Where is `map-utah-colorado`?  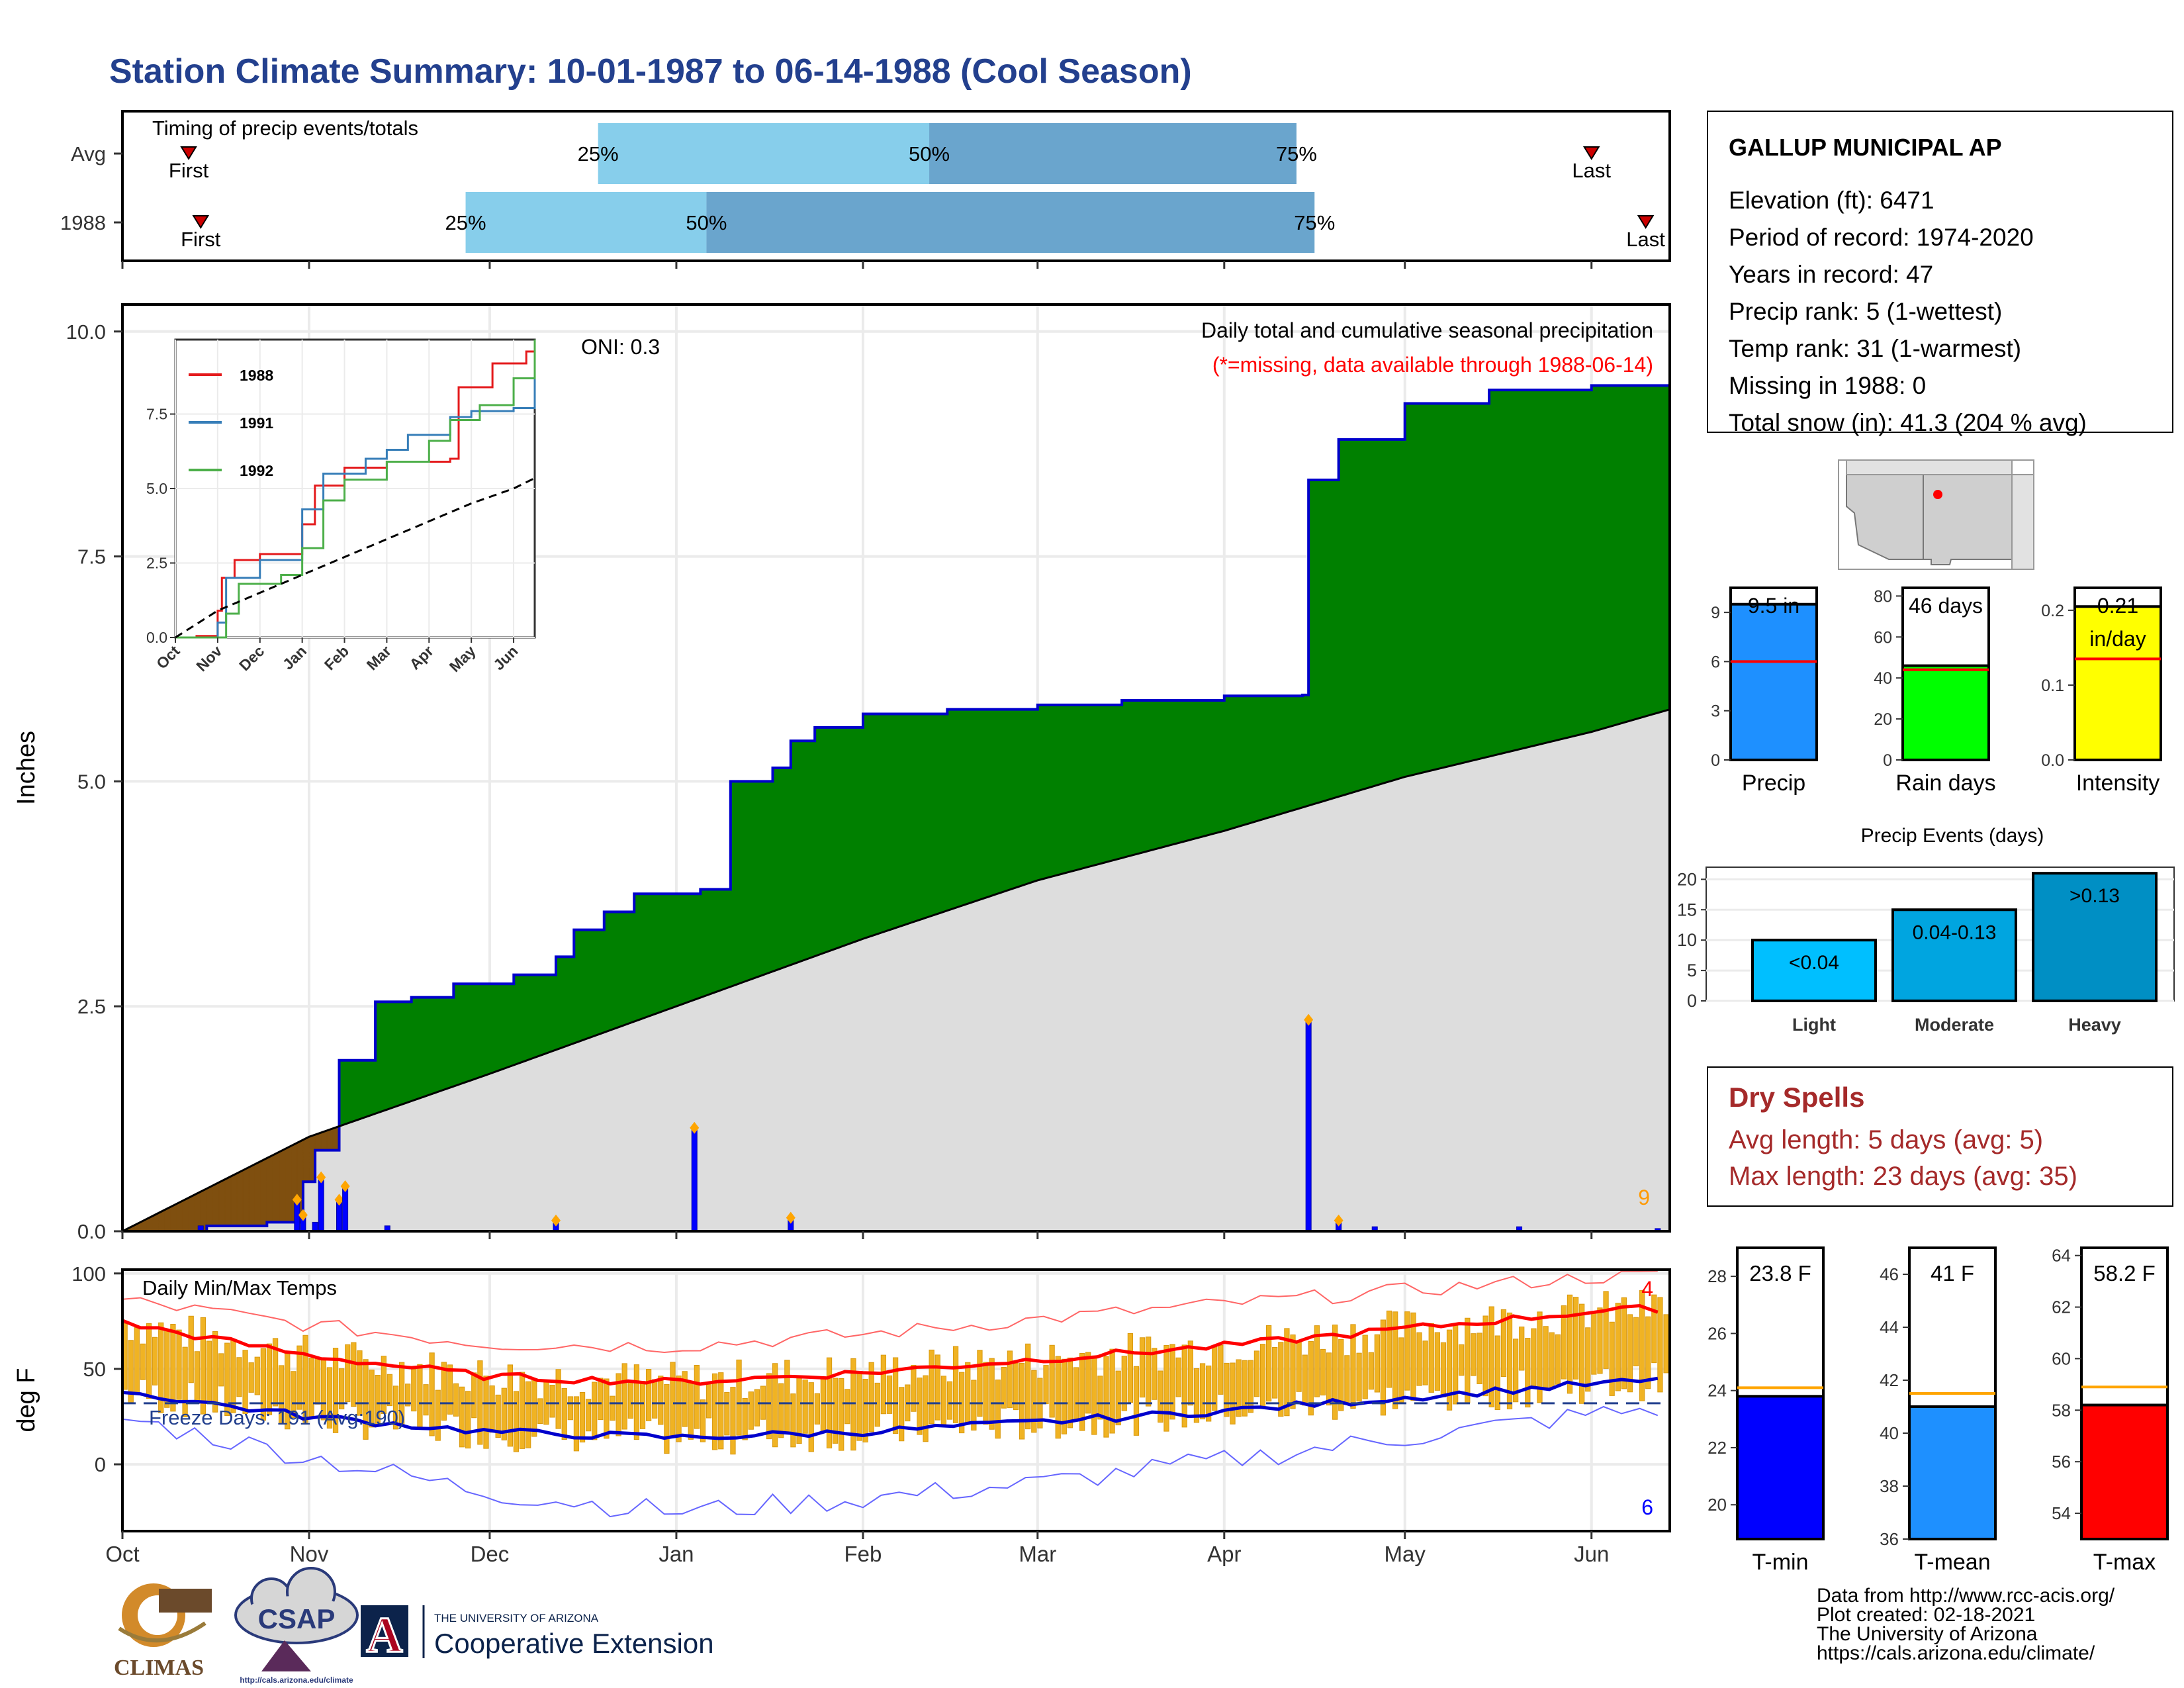
map-utah-colorado is located at coordinates (1929, 467).